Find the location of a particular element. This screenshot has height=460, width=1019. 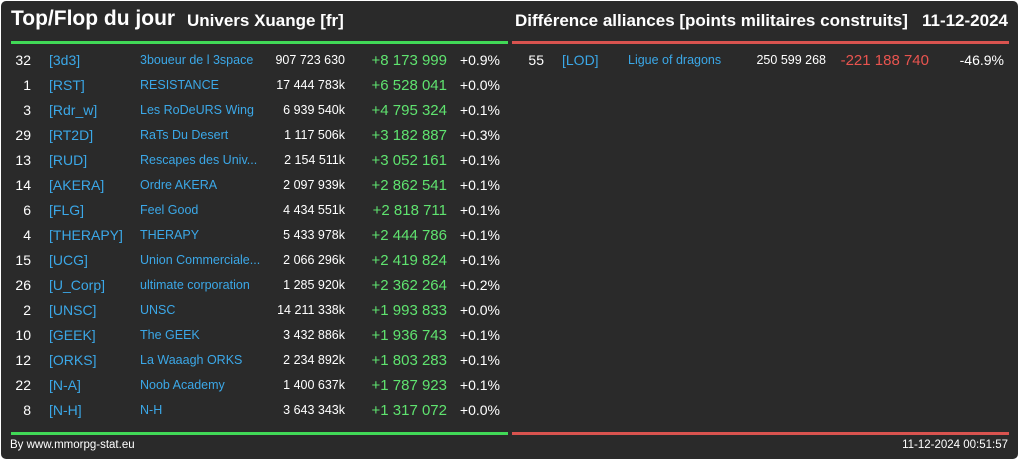

alliance-points: 2 066 296k is located at coordinates (314, 260).